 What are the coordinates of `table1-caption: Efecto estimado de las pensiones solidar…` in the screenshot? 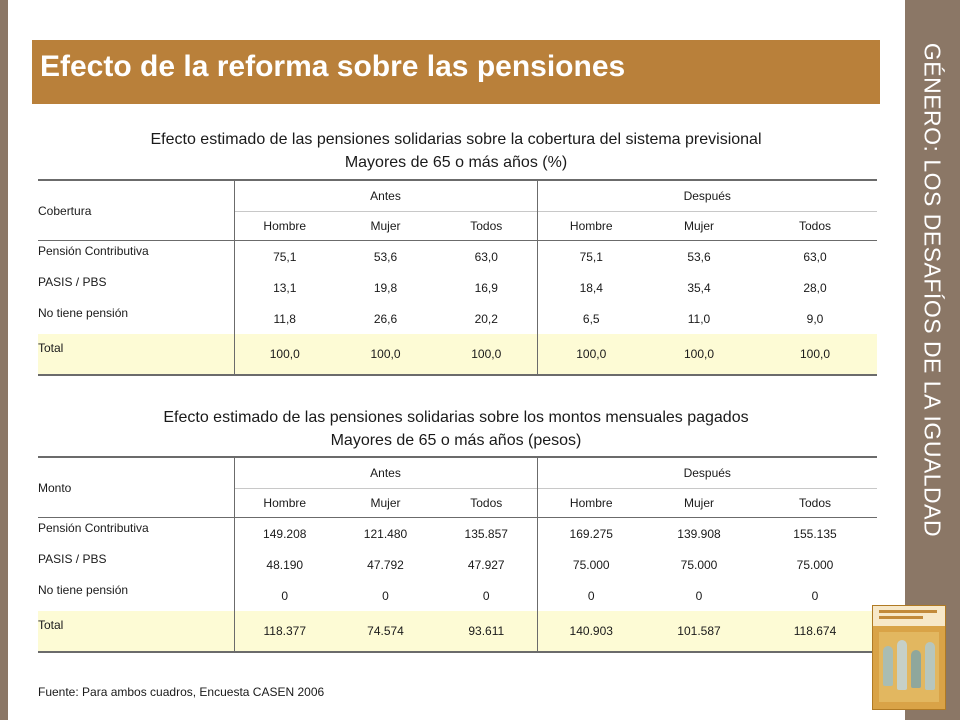 It's located at (456, 151).